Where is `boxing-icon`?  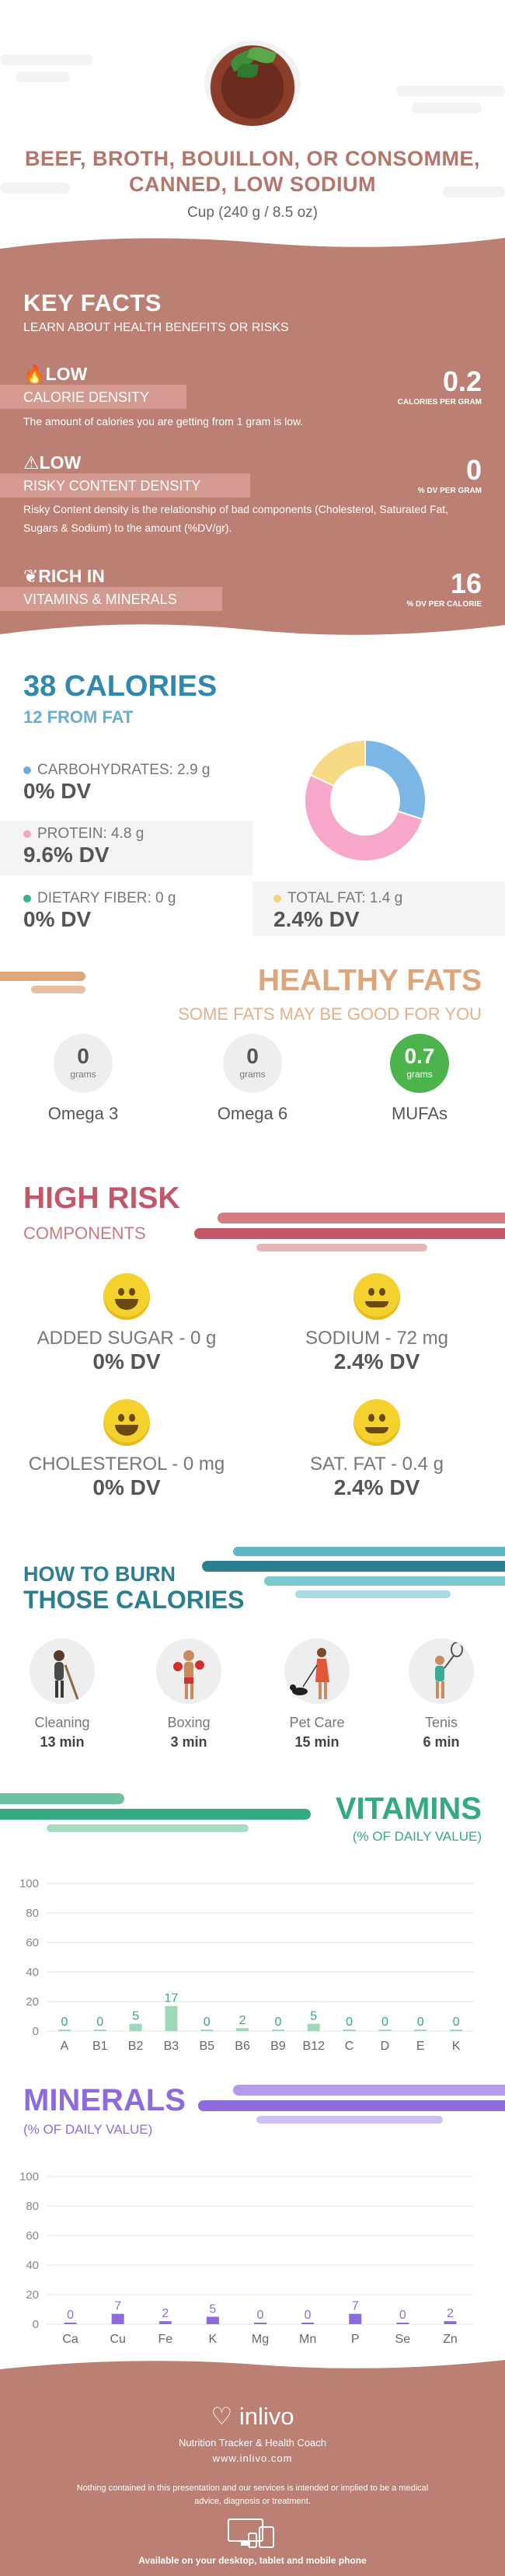 boxing-icon is located at coordinates (188, 1672).